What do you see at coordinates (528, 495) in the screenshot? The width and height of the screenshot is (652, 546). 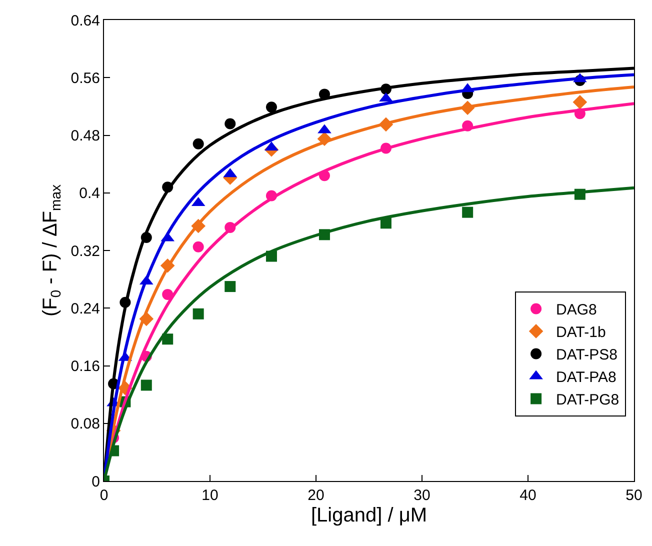 I see `x-tick-label: 40` at bounding box center [528, 495].